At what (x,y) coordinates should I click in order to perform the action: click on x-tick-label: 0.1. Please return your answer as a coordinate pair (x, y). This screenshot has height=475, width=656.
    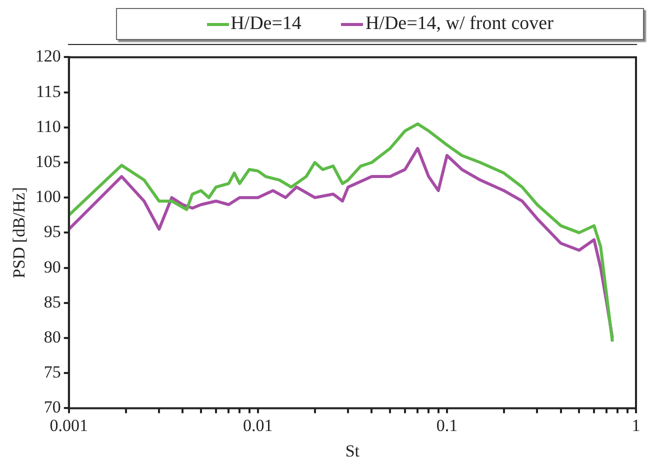
    Looking at the image, I should click on (447, 425).